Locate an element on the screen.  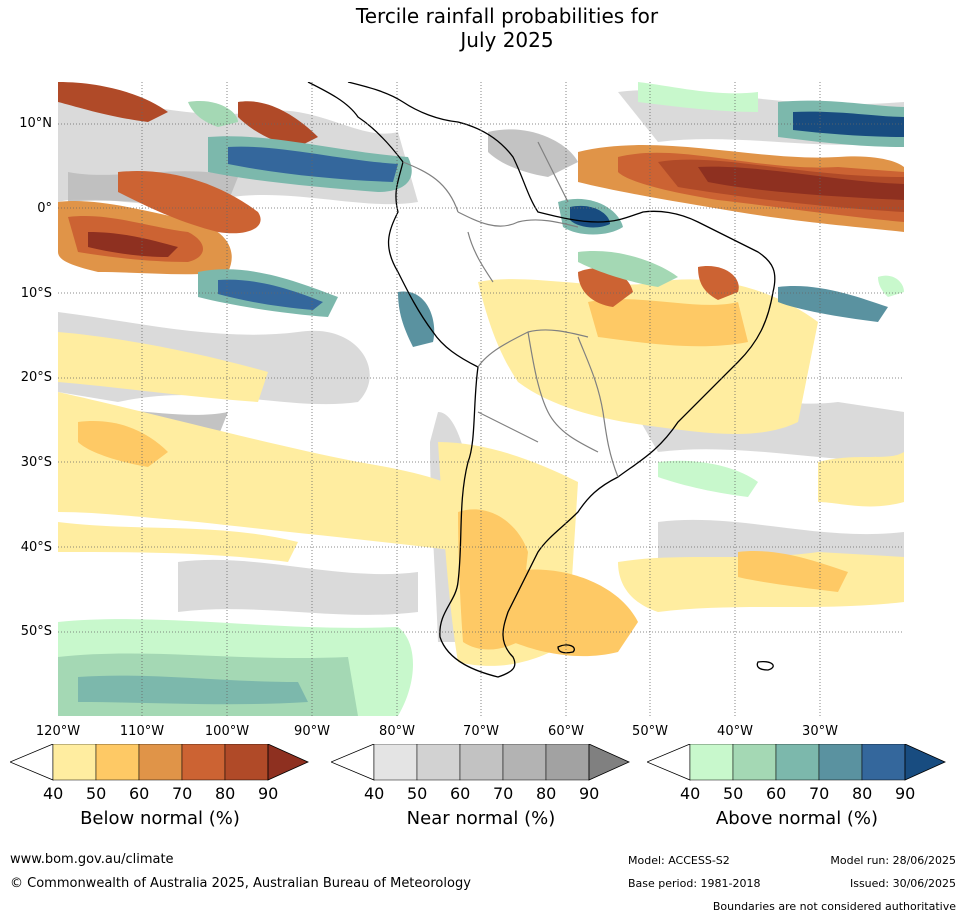
lat-label-20s: 20°S is located at coordinates (36, 377).